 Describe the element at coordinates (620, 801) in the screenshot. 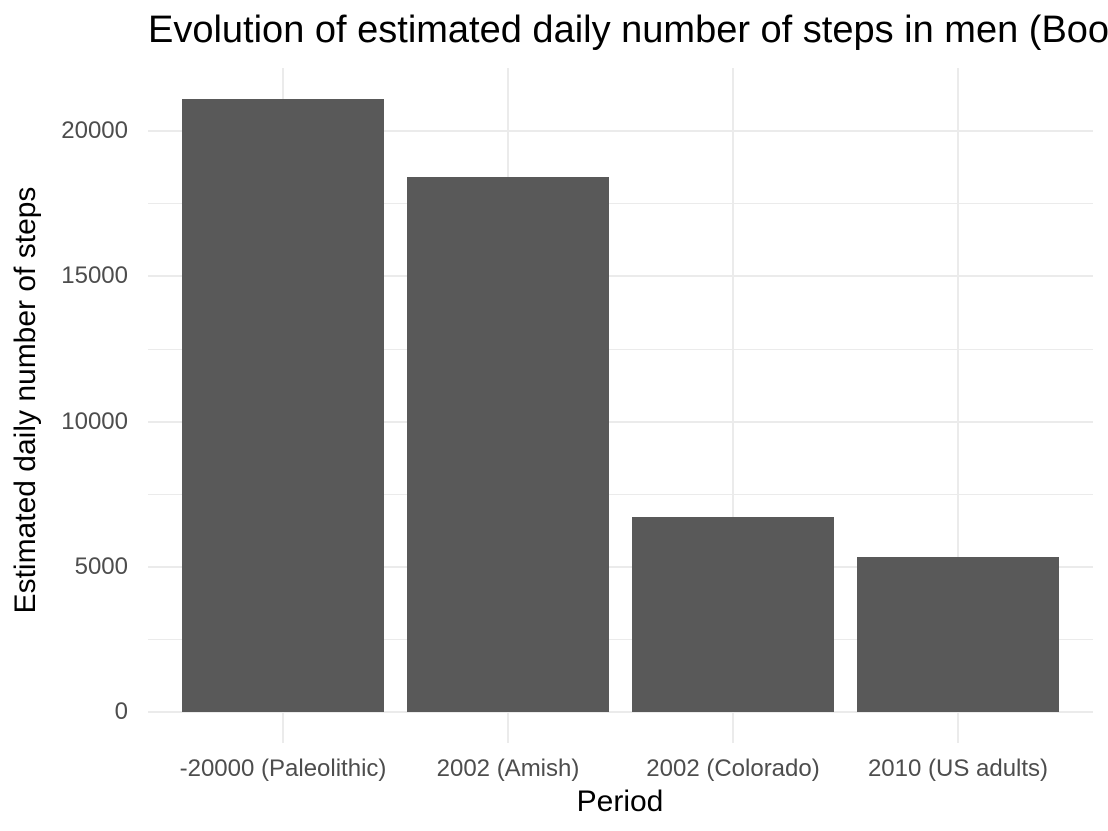

I see `x-axis-title: Period` at that location.